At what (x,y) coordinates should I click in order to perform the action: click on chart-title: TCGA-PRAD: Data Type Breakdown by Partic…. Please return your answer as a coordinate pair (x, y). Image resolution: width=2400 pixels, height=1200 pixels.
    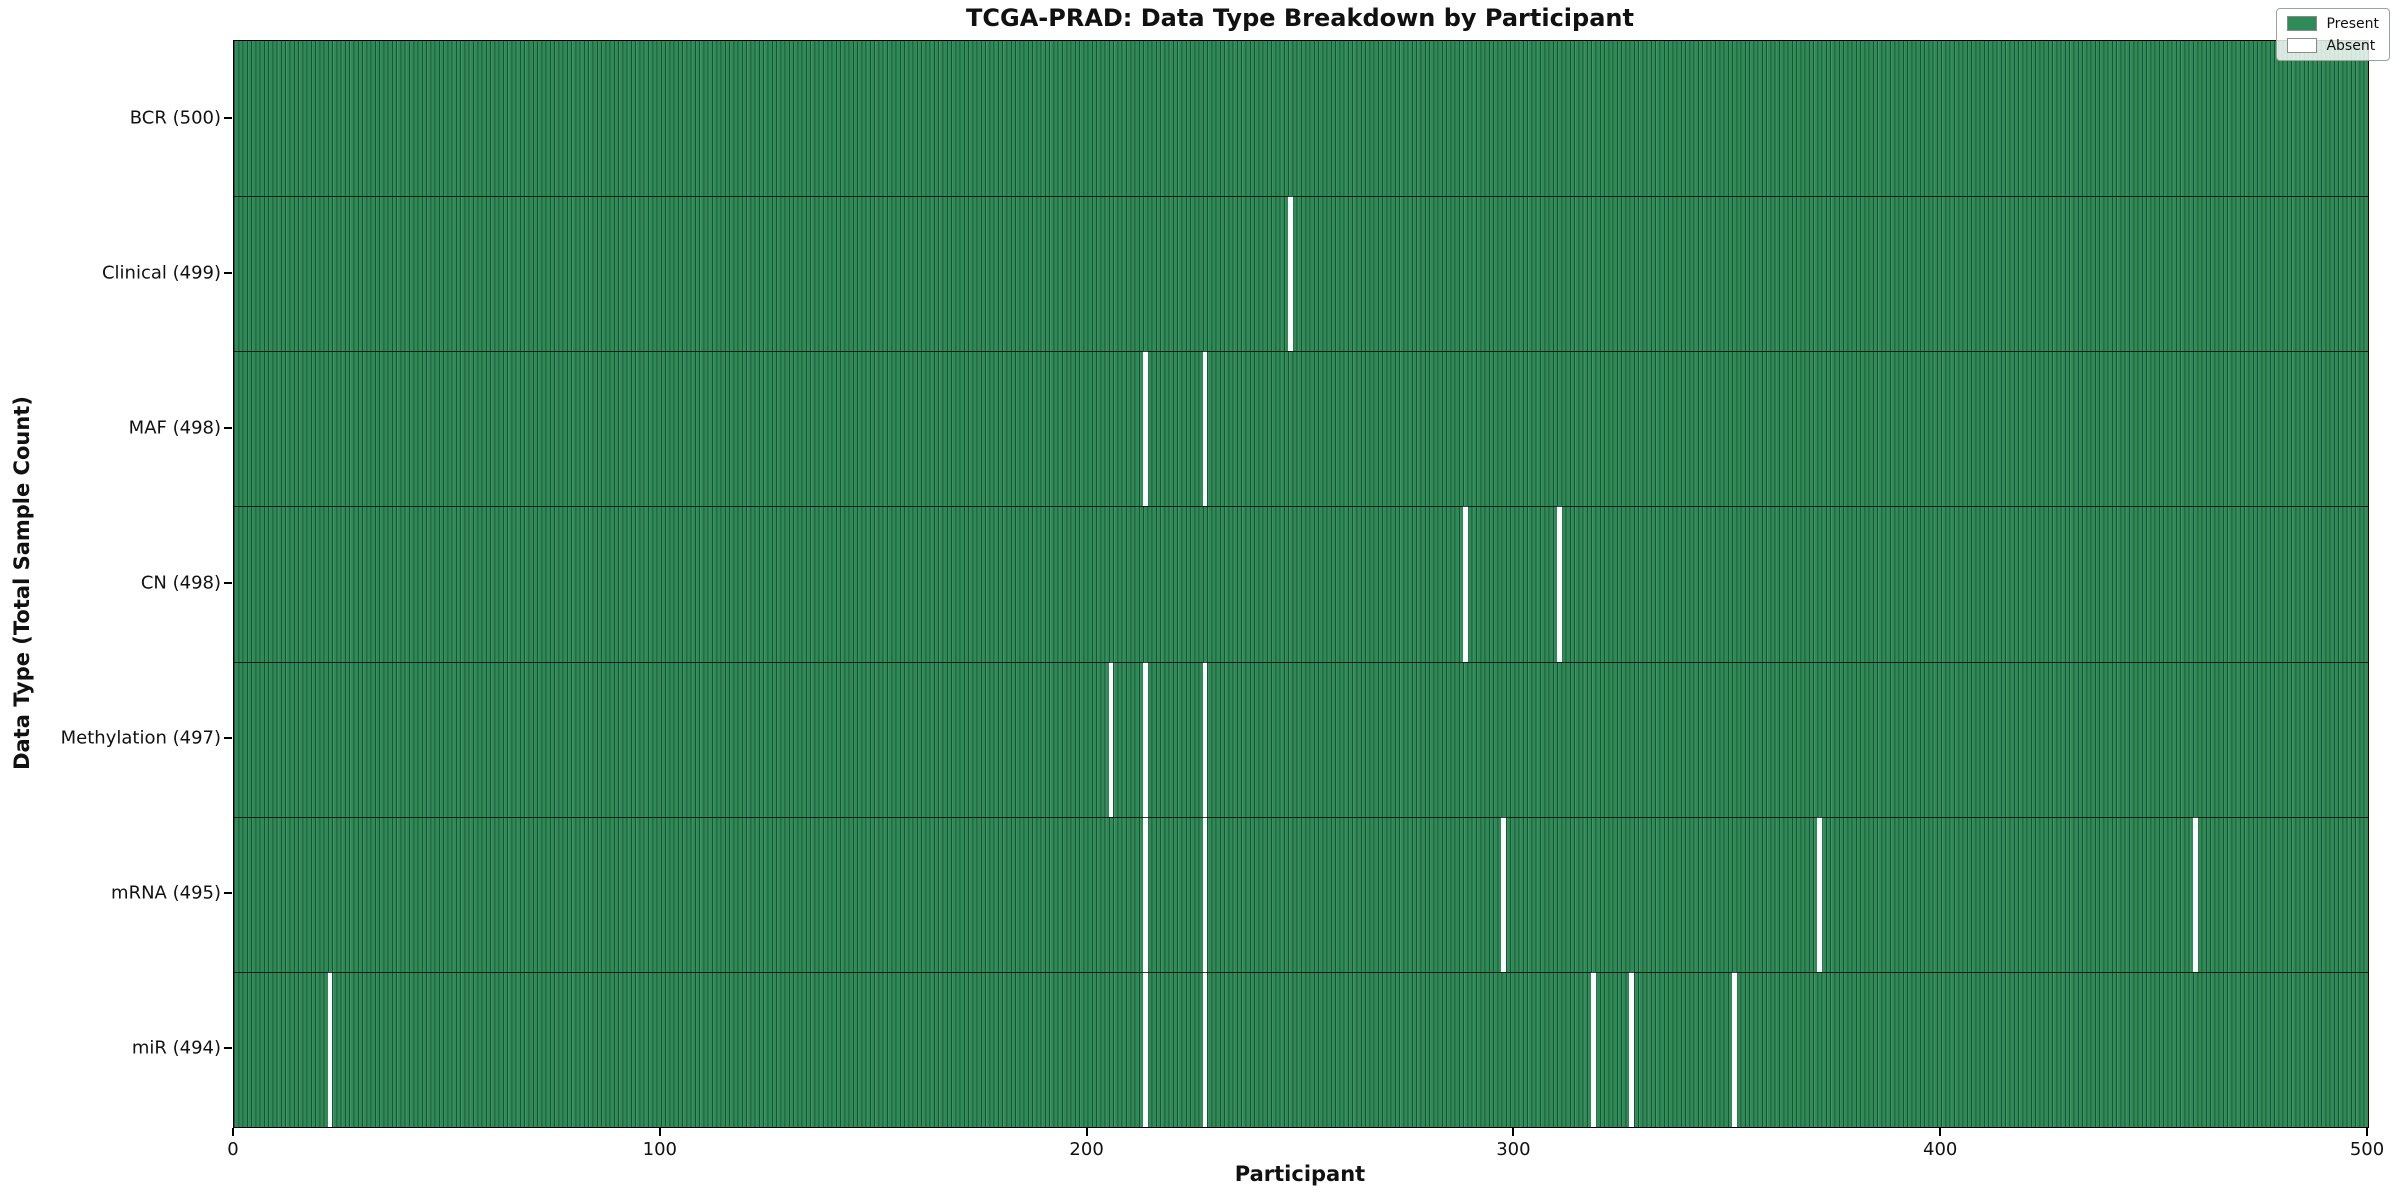
    Looking at the image, I should click on (1300, 18).